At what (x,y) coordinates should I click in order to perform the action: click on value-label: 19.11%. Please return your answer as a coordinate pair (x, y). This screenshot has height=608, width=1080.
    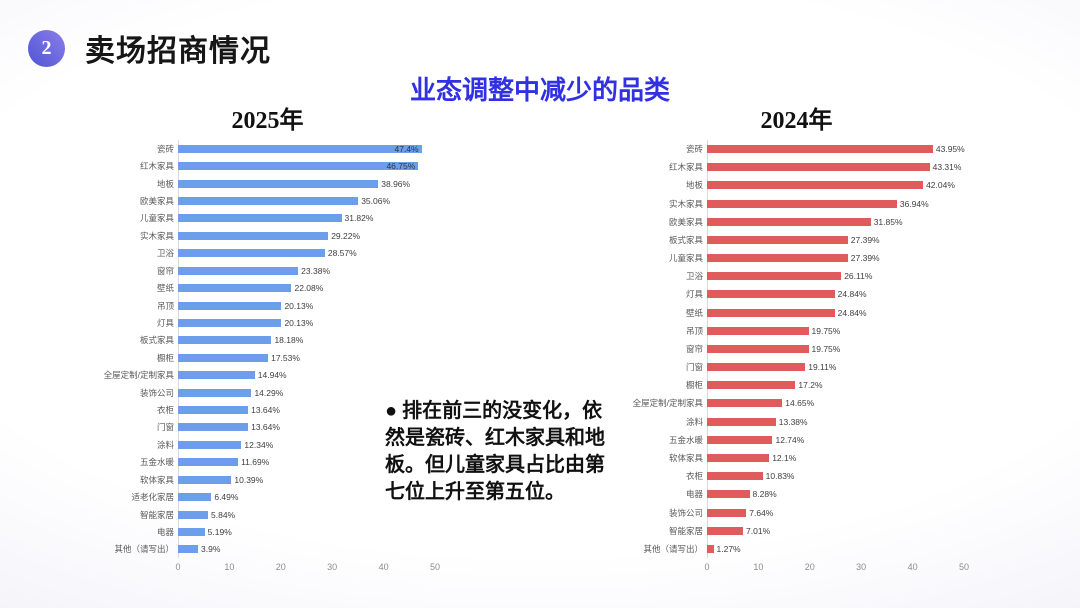
    Looking at the image, I should click on (822, 367).